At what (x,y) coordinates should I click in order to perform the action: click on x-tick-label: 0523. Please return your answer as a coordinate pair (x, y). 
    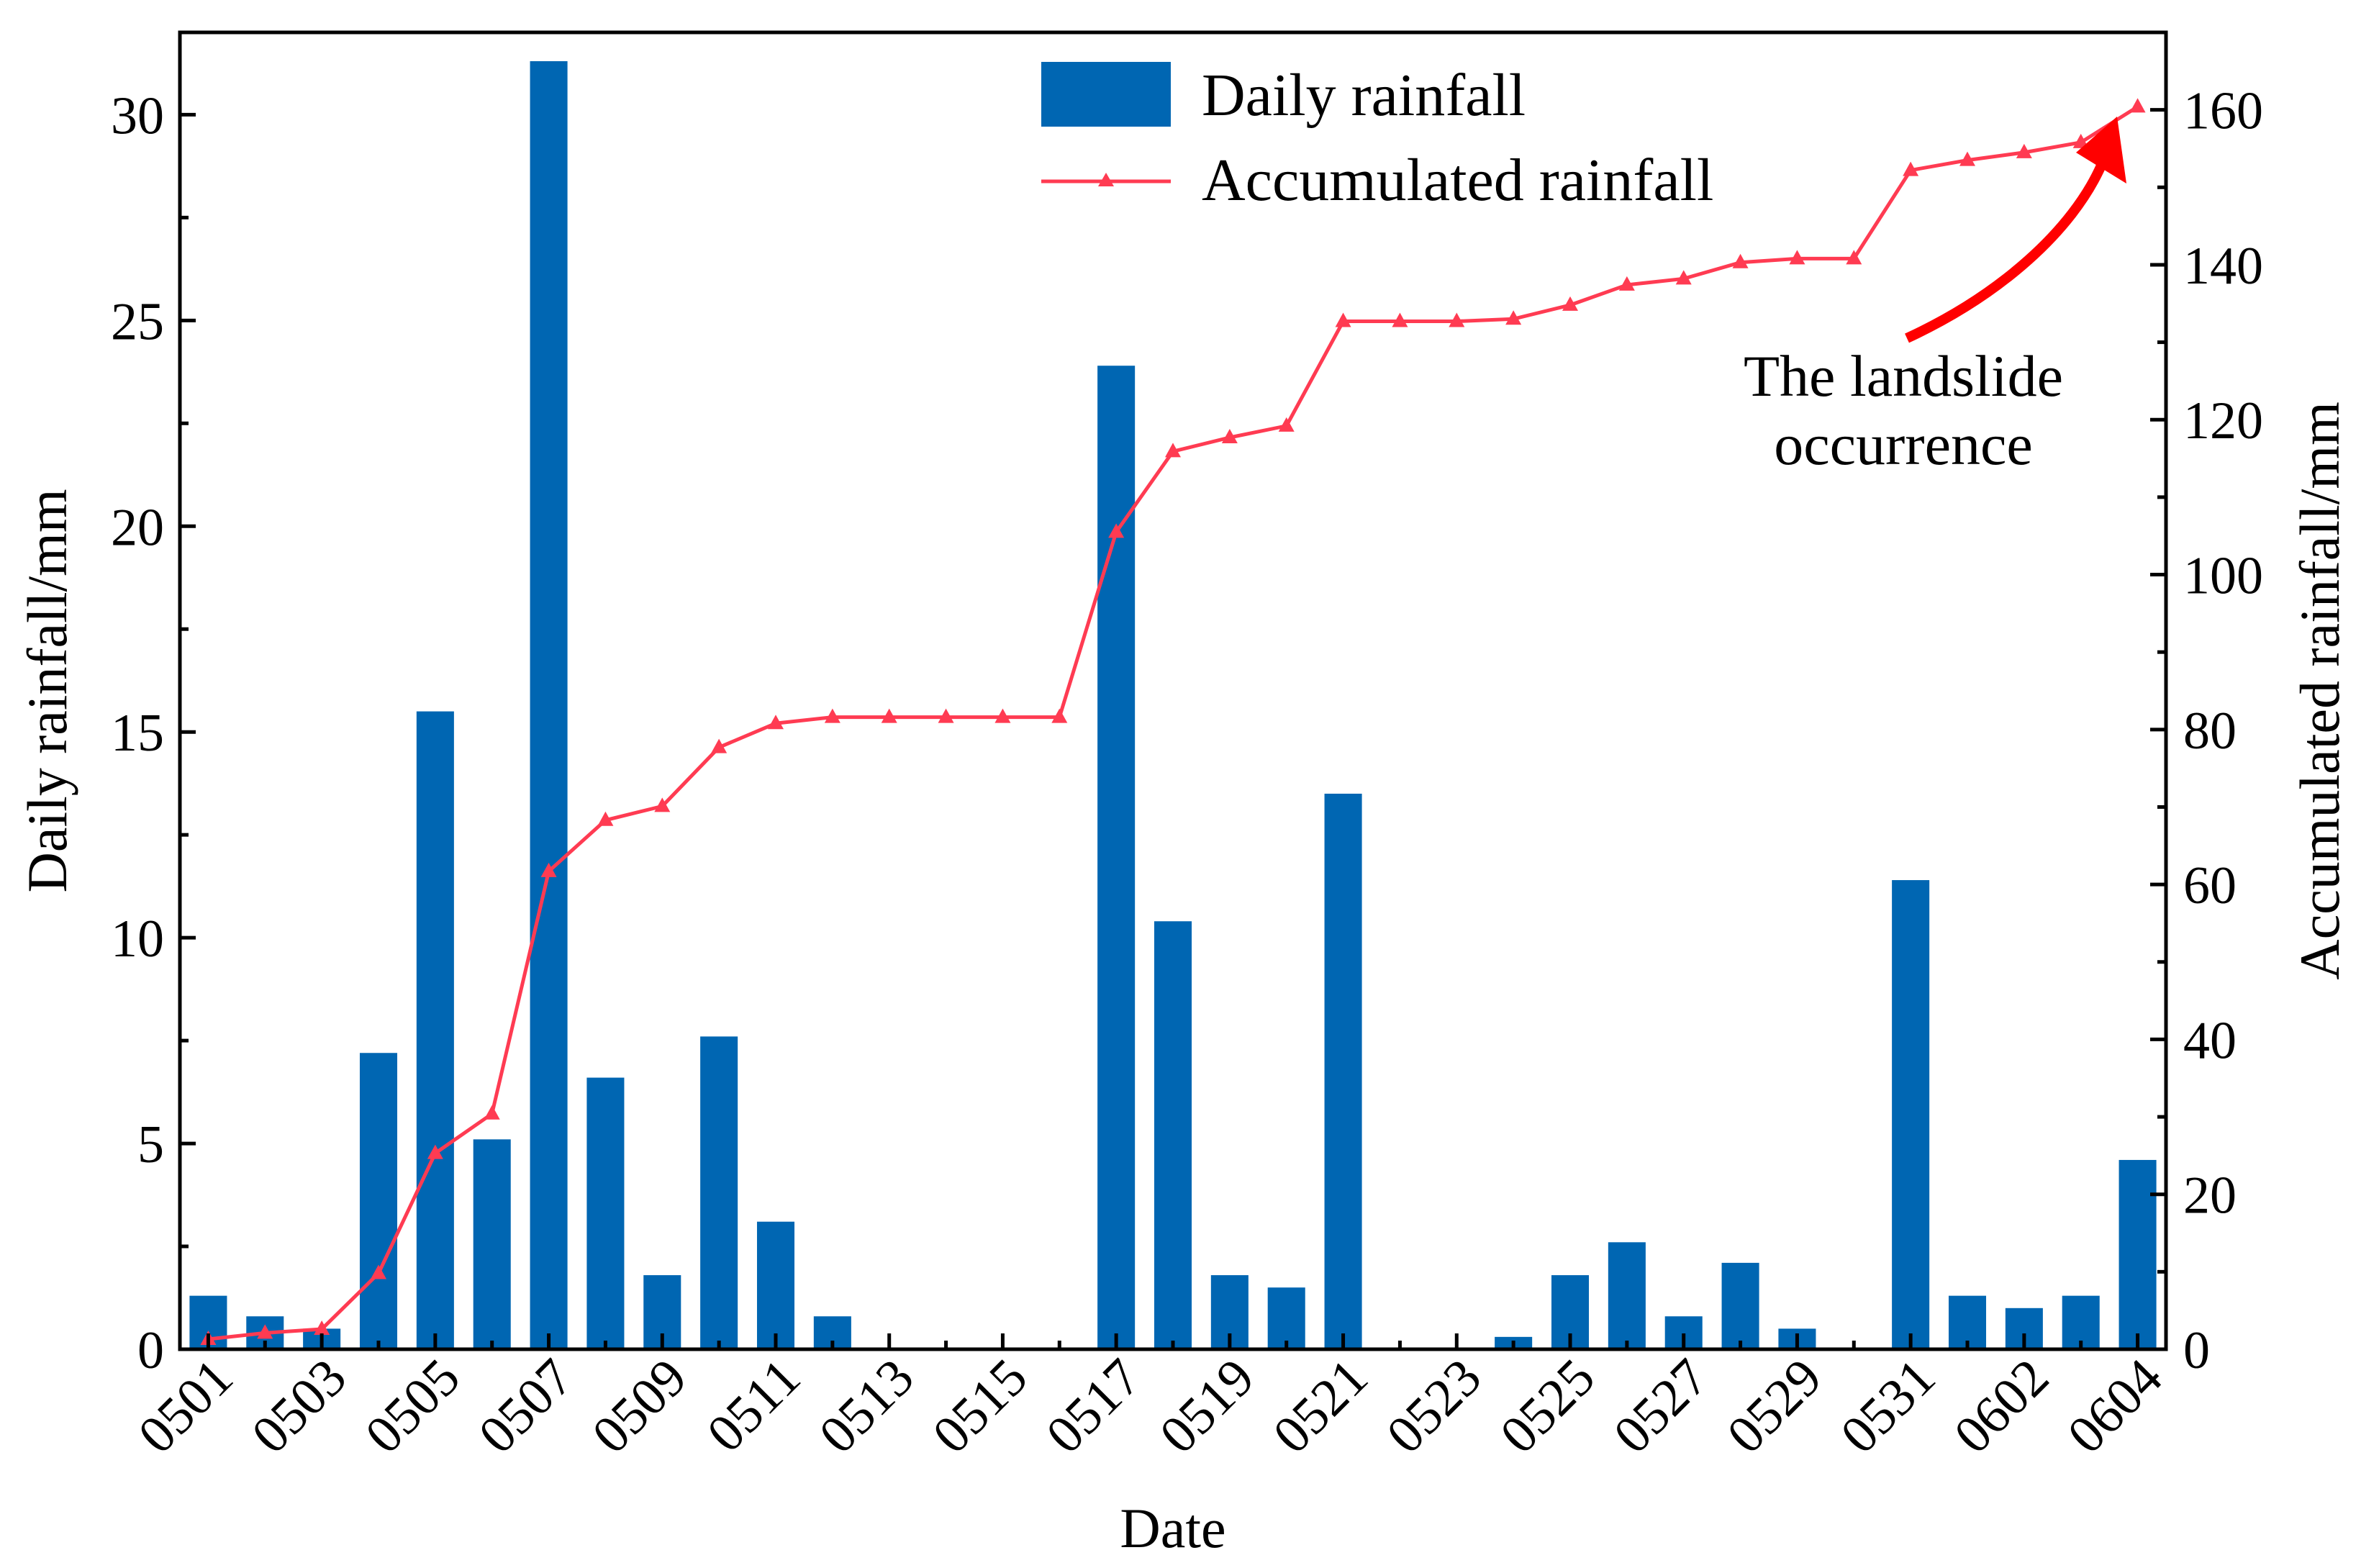
    Looking at the image, I should click on (1435, 1406).